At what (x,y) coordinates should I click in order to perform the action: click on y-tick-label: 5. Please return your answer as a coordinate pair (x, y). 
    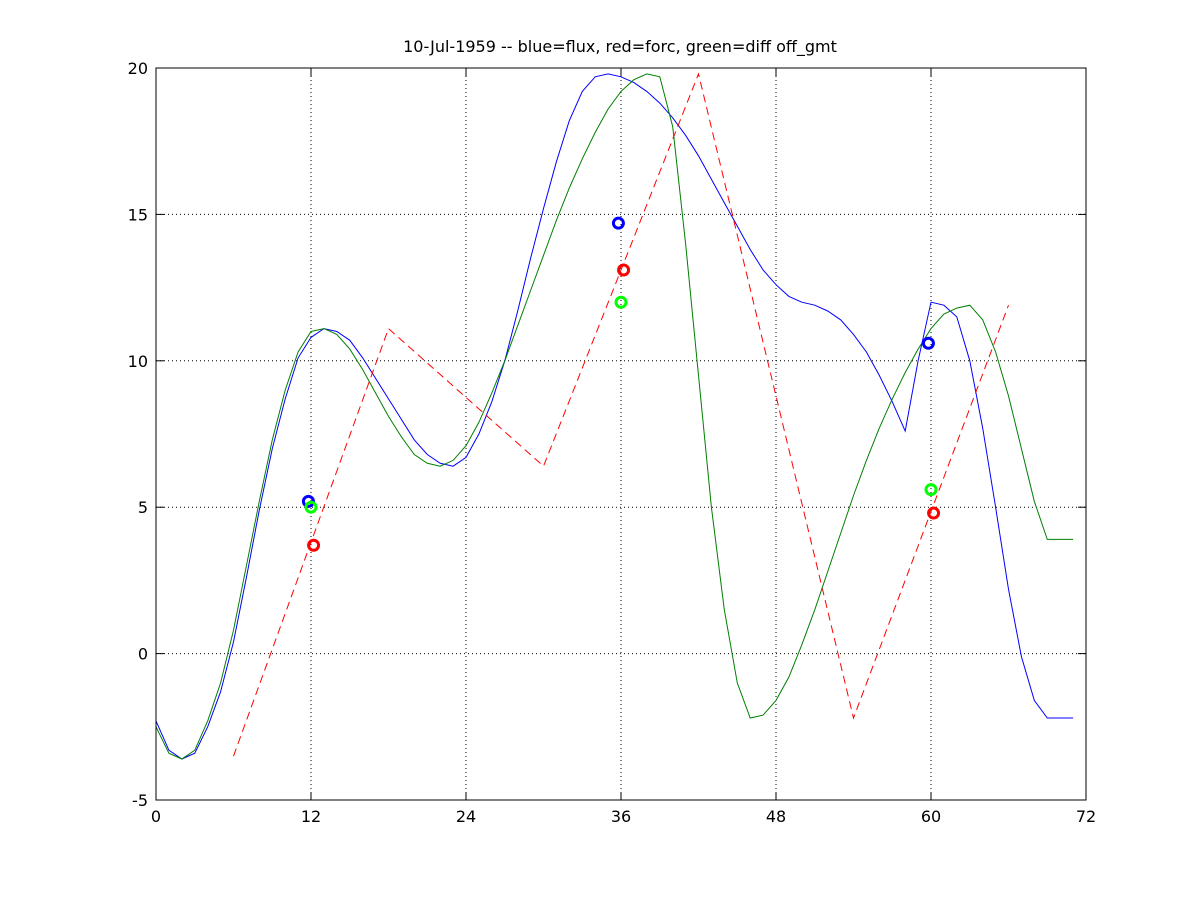
    Looking at the image, I should click on (143, 507).